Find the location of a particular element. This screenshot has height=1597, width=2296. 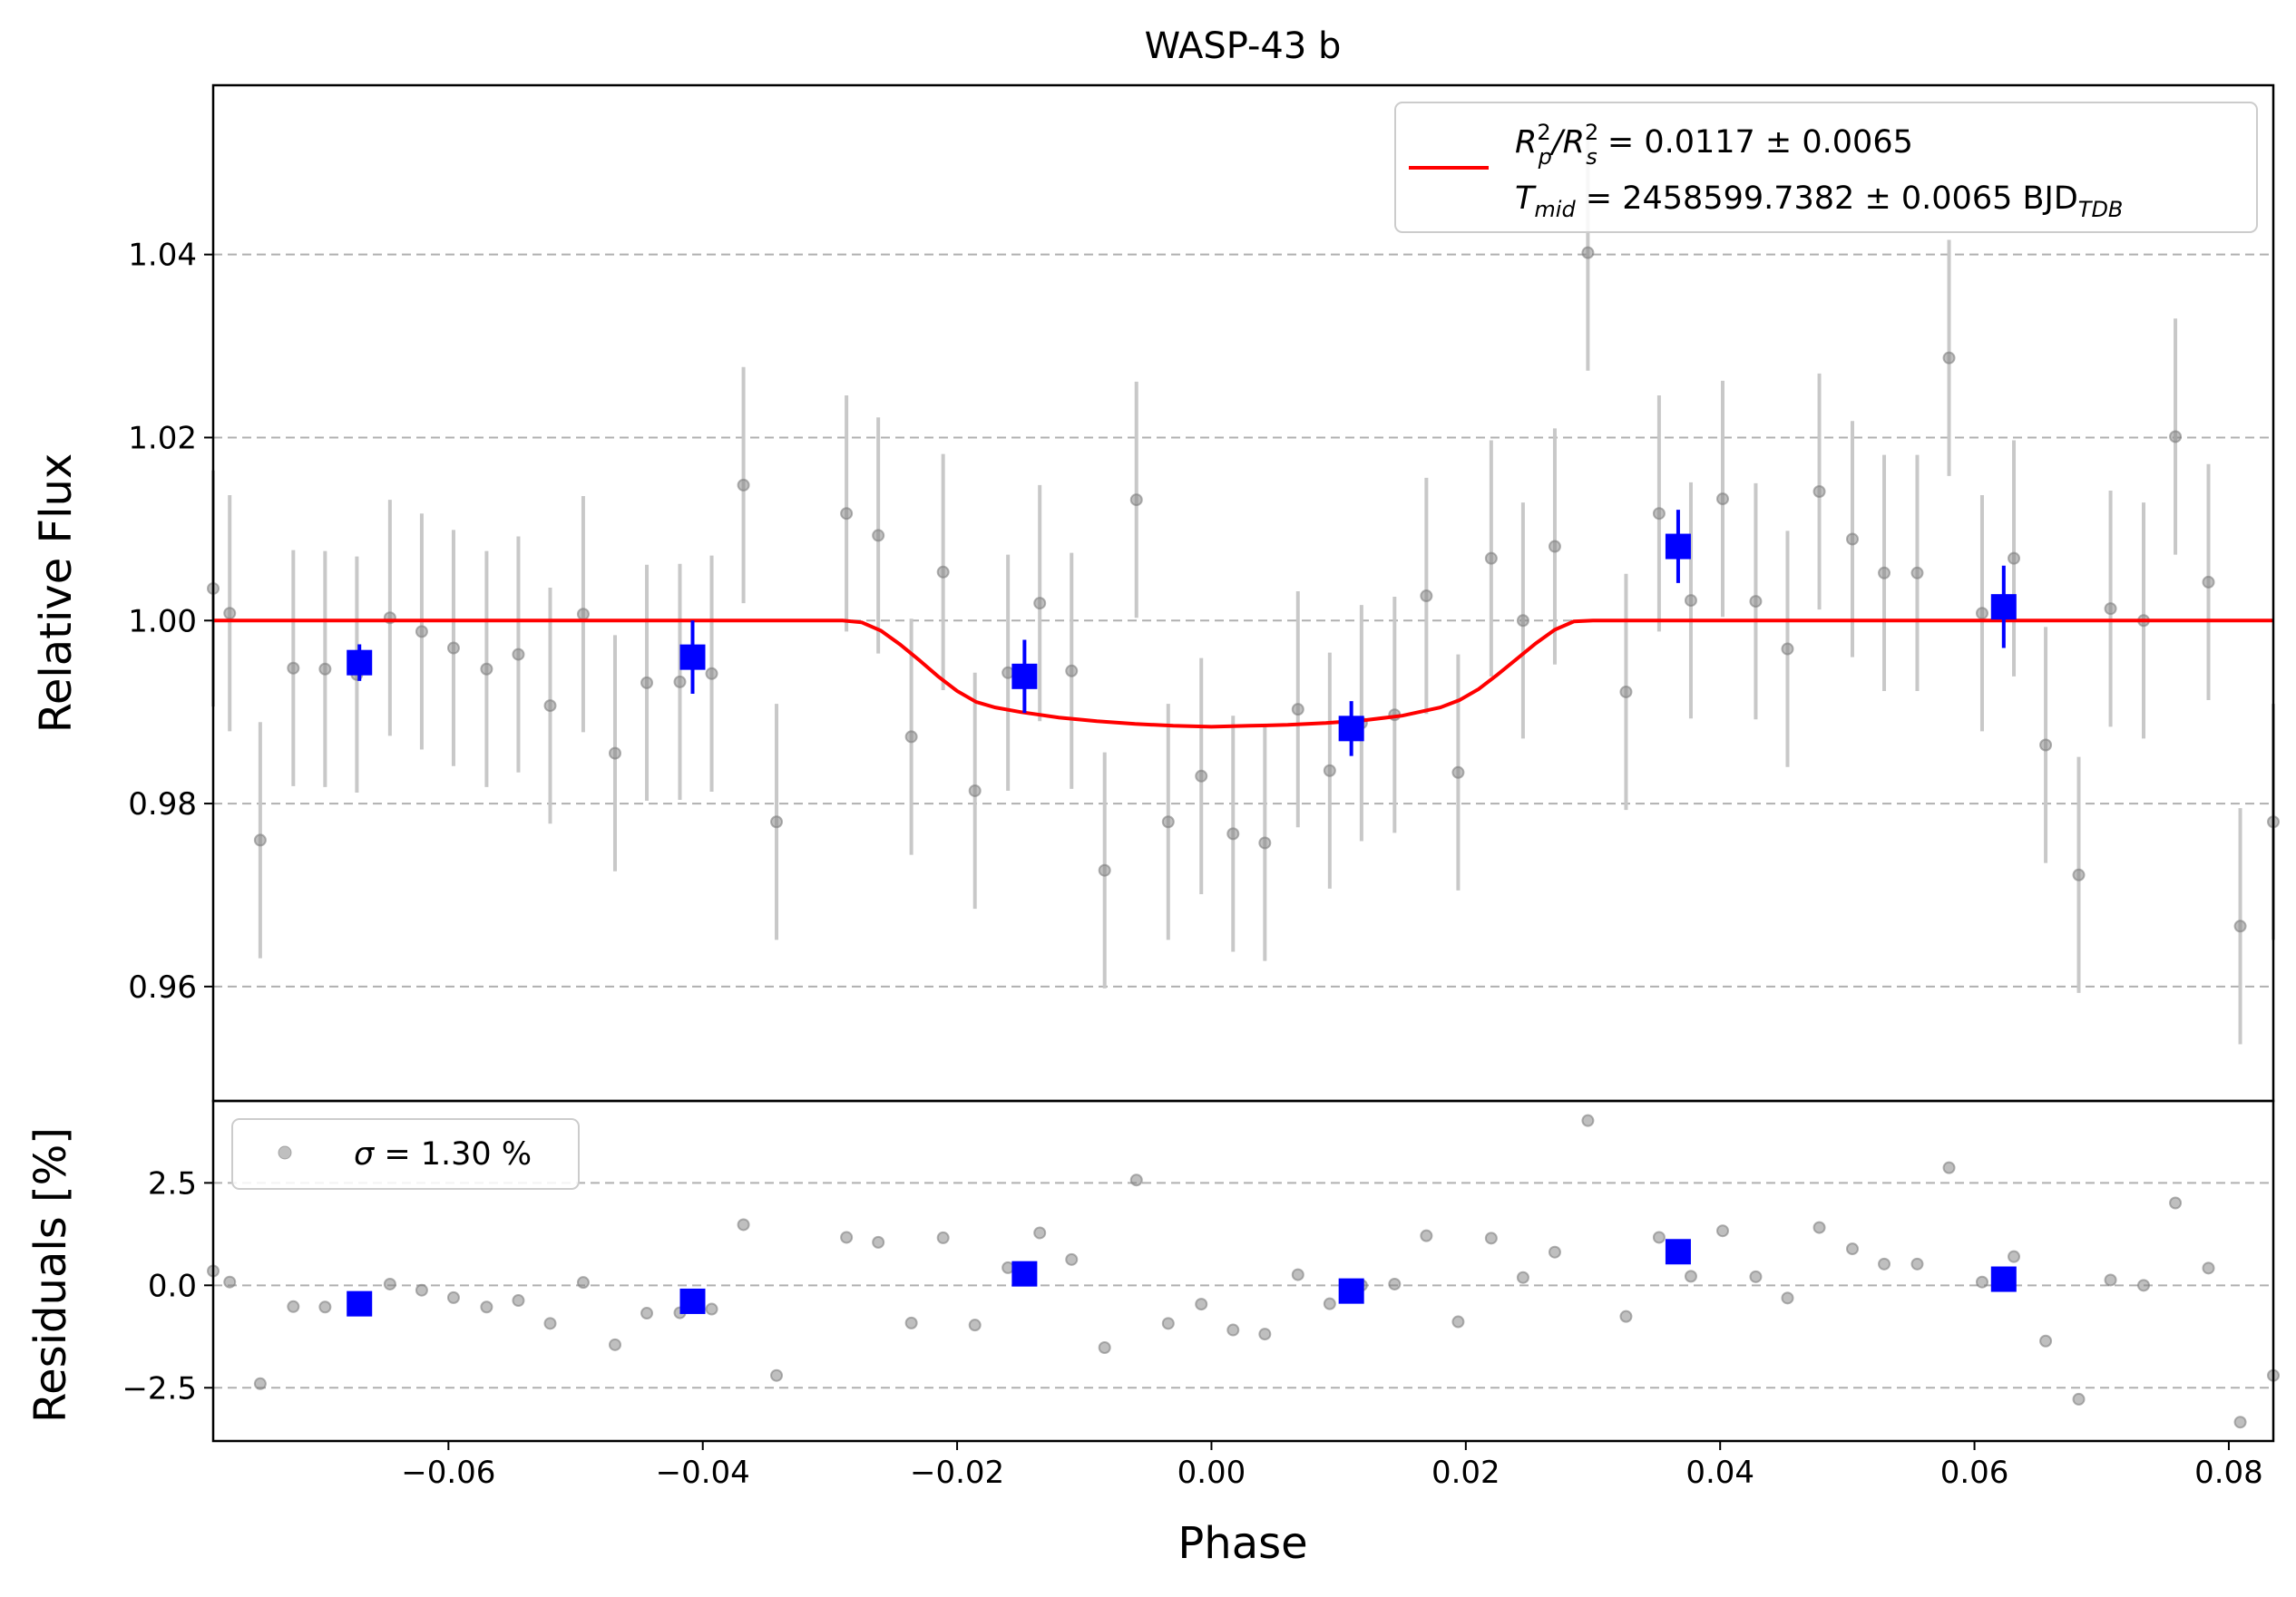

main-y-tick-label: 0.96 is located at coordinates (162, 987).